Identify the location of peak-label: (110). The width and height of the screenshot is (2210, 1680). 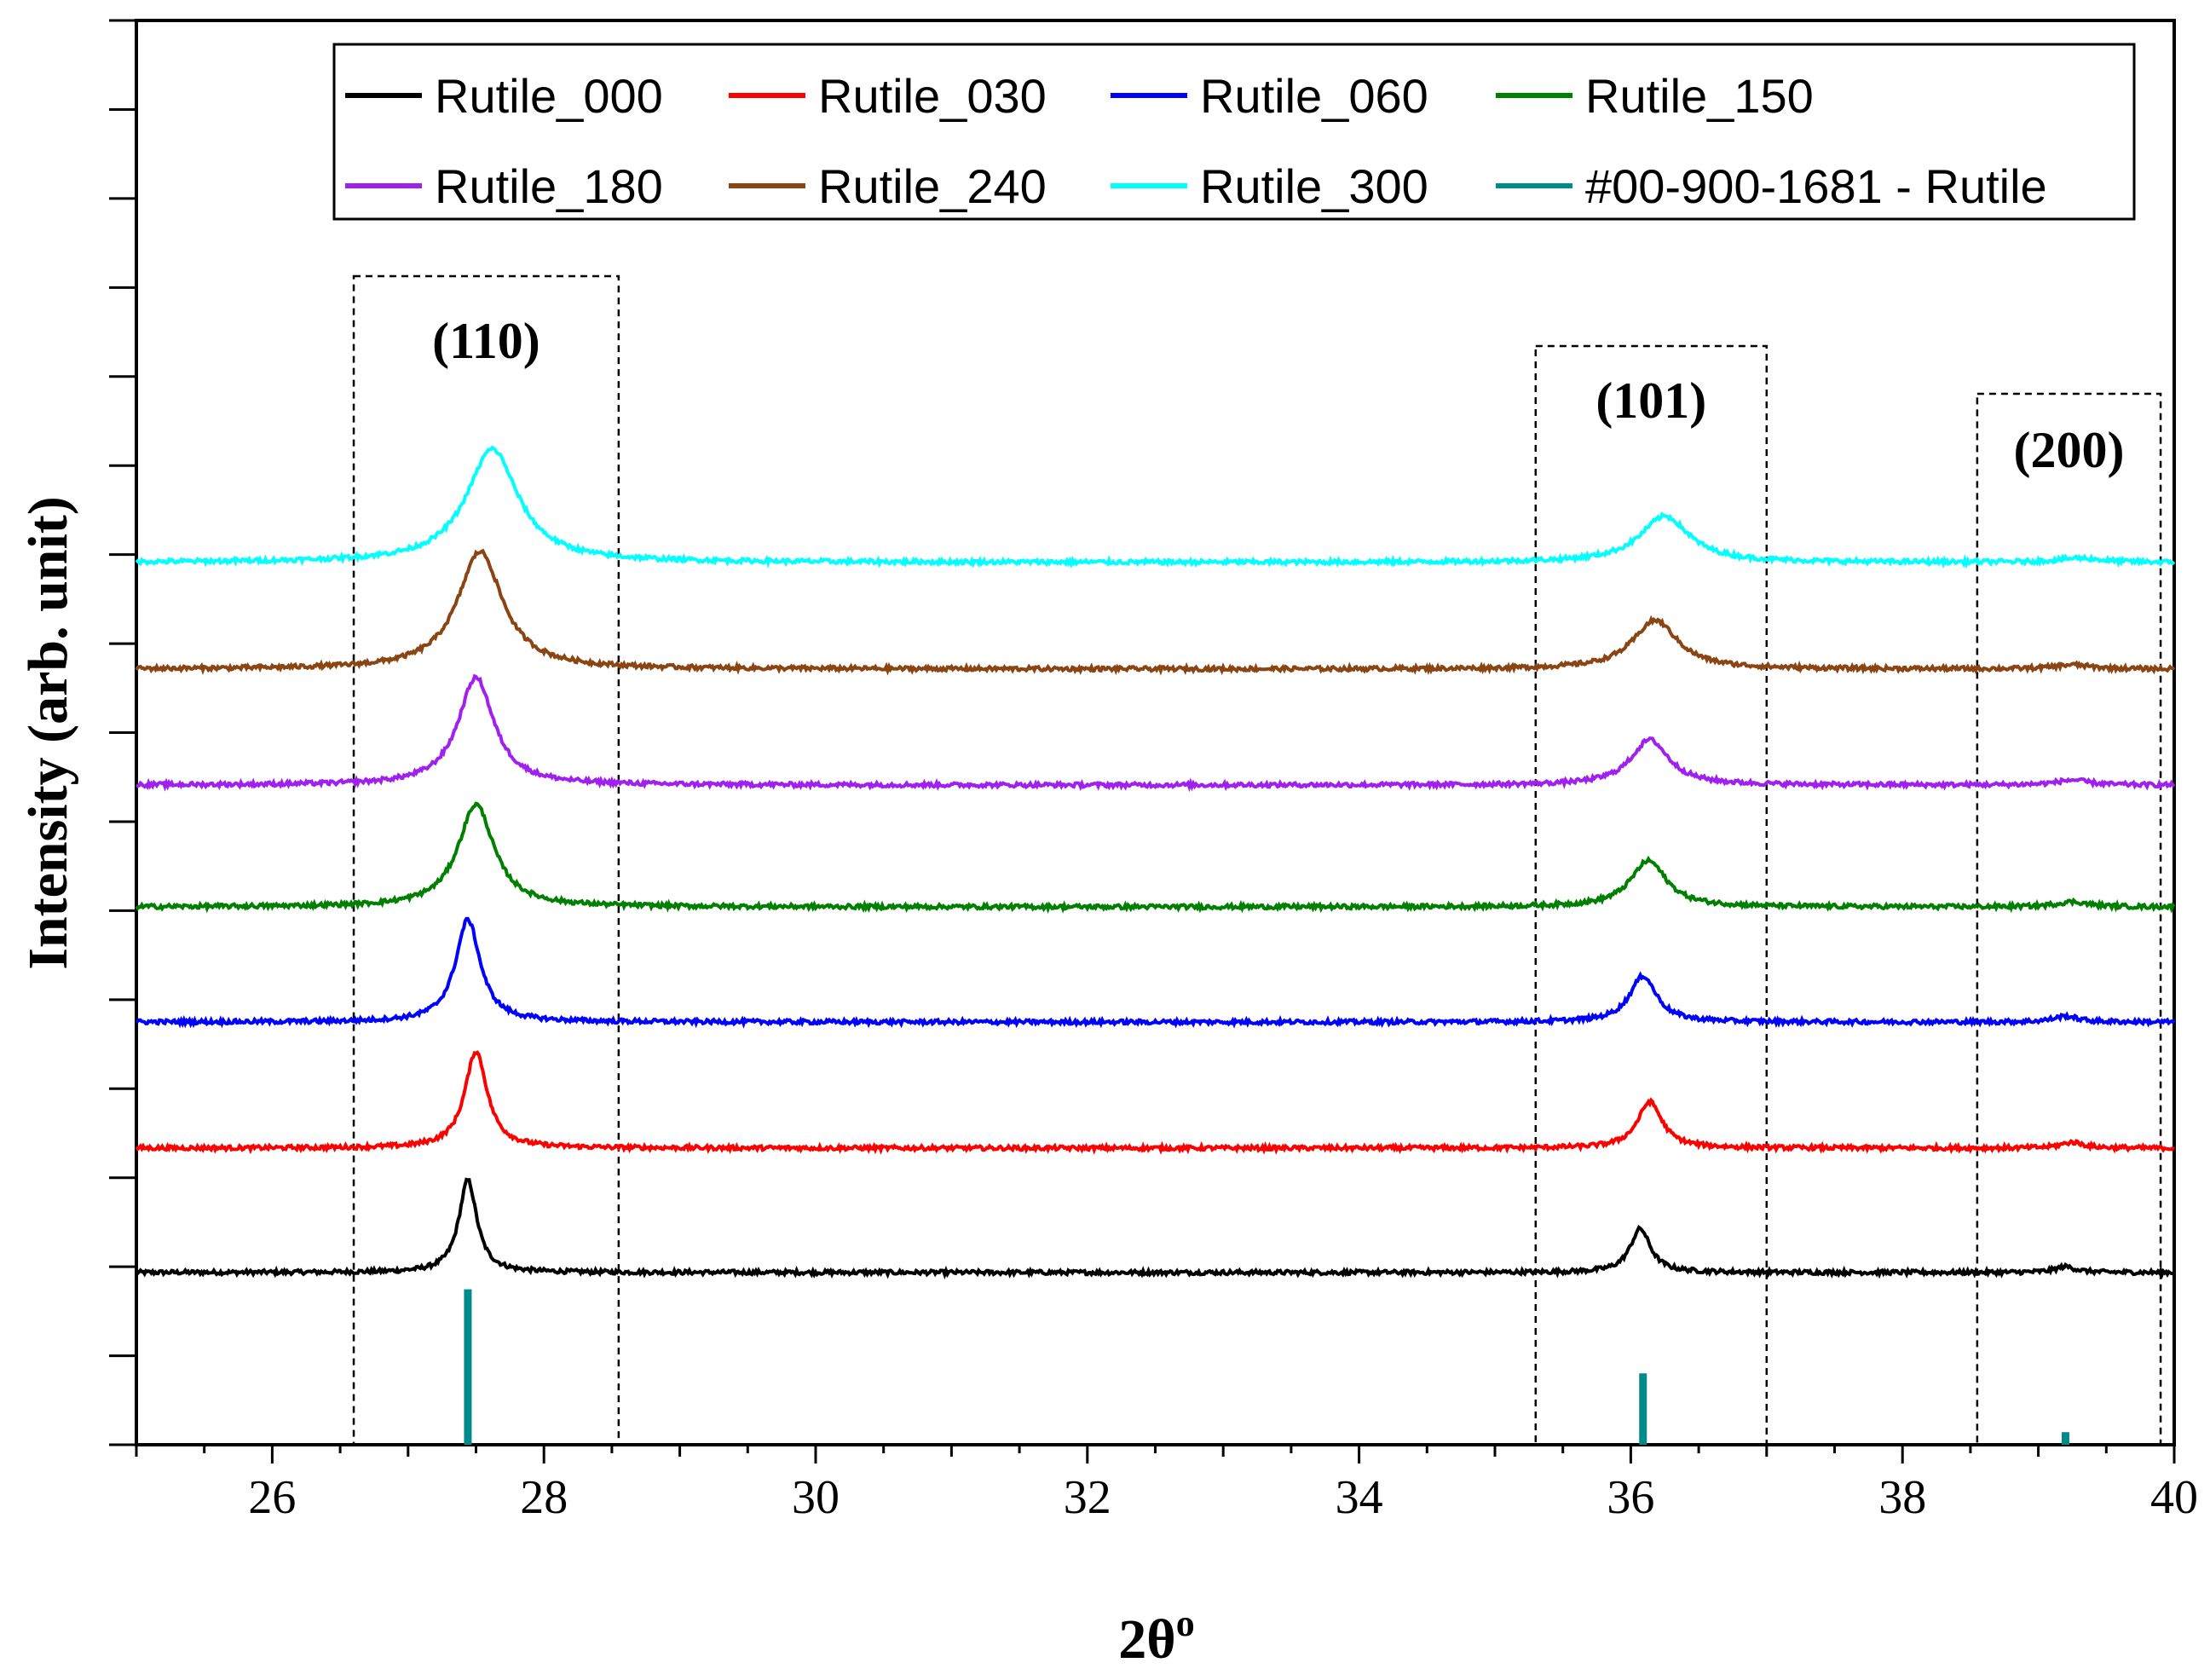
(486, 341).